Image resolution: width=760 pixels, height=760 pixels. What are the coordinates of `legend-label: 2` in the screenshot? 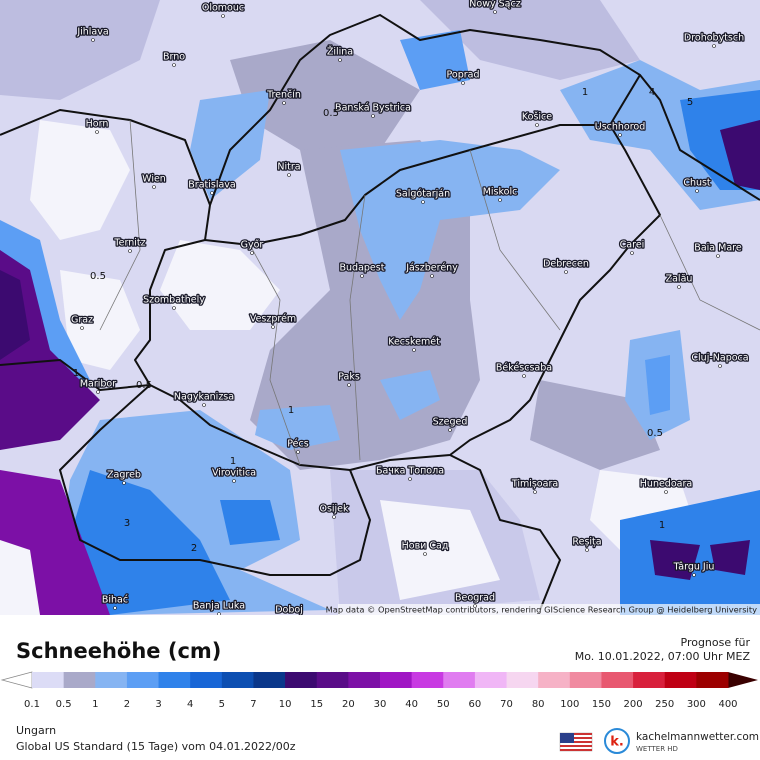 It's located at (127, 704).